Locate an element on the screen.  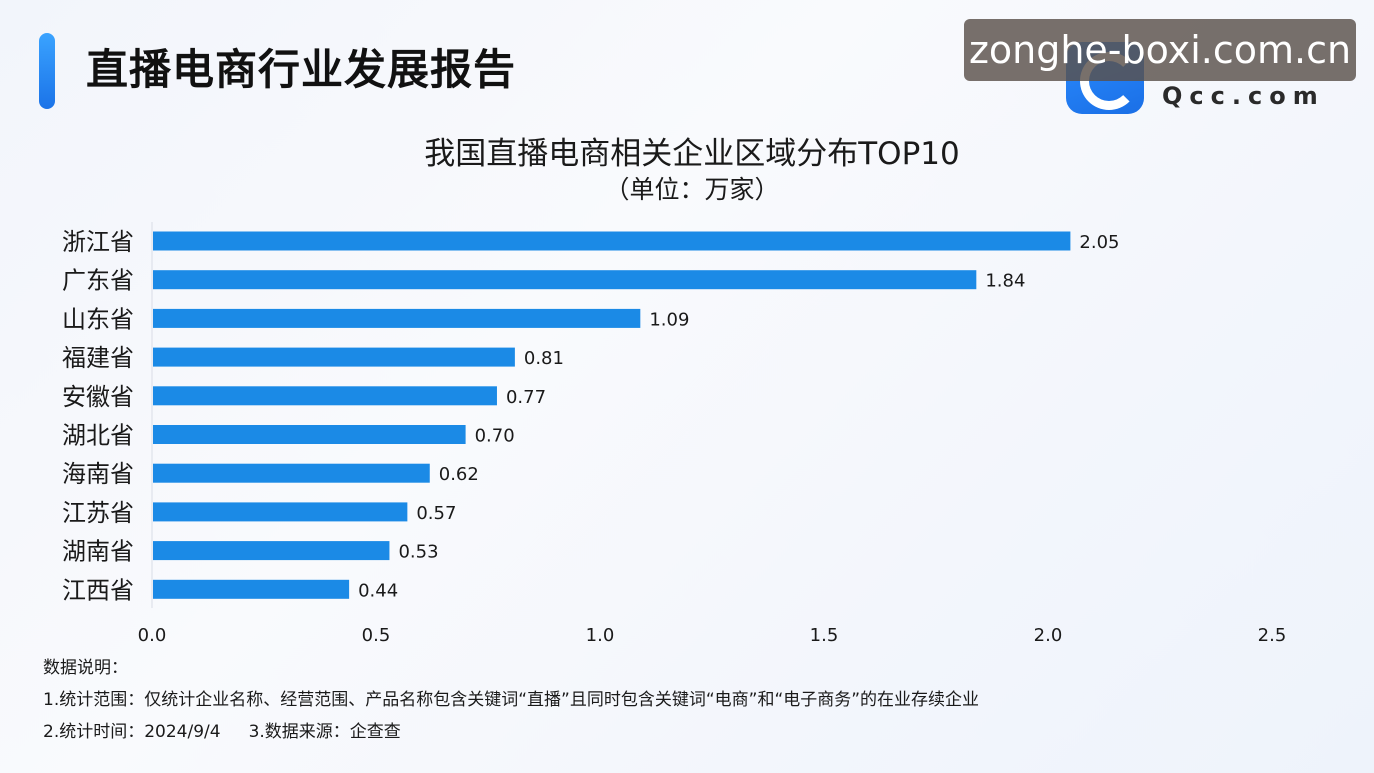
category-label: 江西省 is located at coordinates (98, 590).